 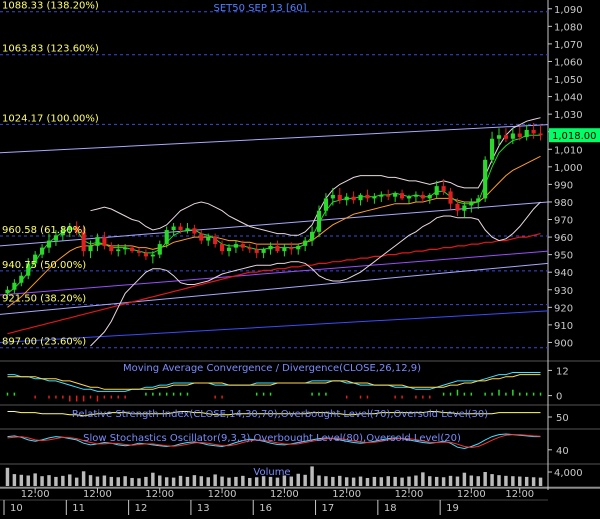 I want to click on chart-title: SET50 SEP 13 [60], so click(x=260, y=8).